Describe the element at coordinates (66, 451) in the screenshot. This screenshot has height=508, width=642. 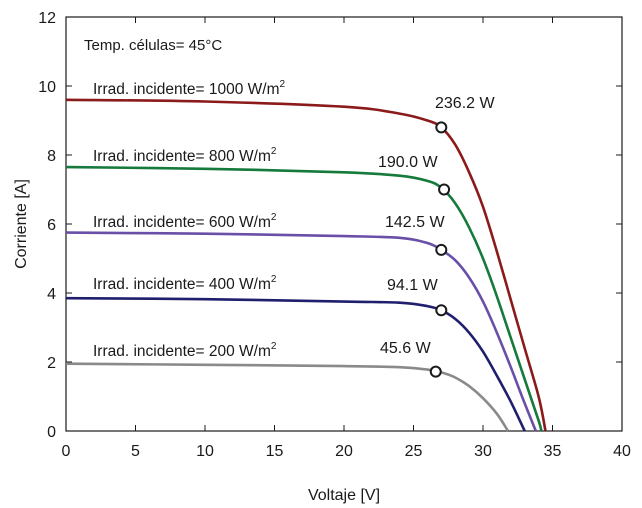
I see `x-tick-label: 0` at that location.